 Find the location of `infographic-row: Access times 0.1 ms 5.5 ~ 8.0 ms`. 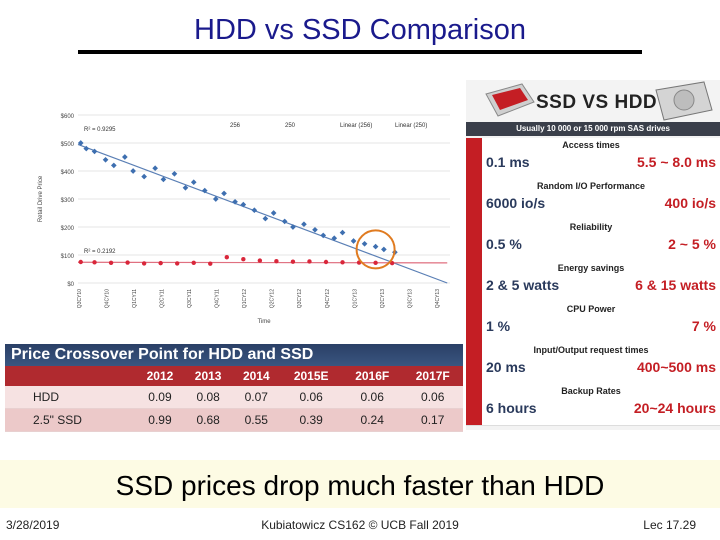

infographic-row: Access times 0.1 ms 5.5 ~ 8.0 ms is located at coordinates (593, 159).